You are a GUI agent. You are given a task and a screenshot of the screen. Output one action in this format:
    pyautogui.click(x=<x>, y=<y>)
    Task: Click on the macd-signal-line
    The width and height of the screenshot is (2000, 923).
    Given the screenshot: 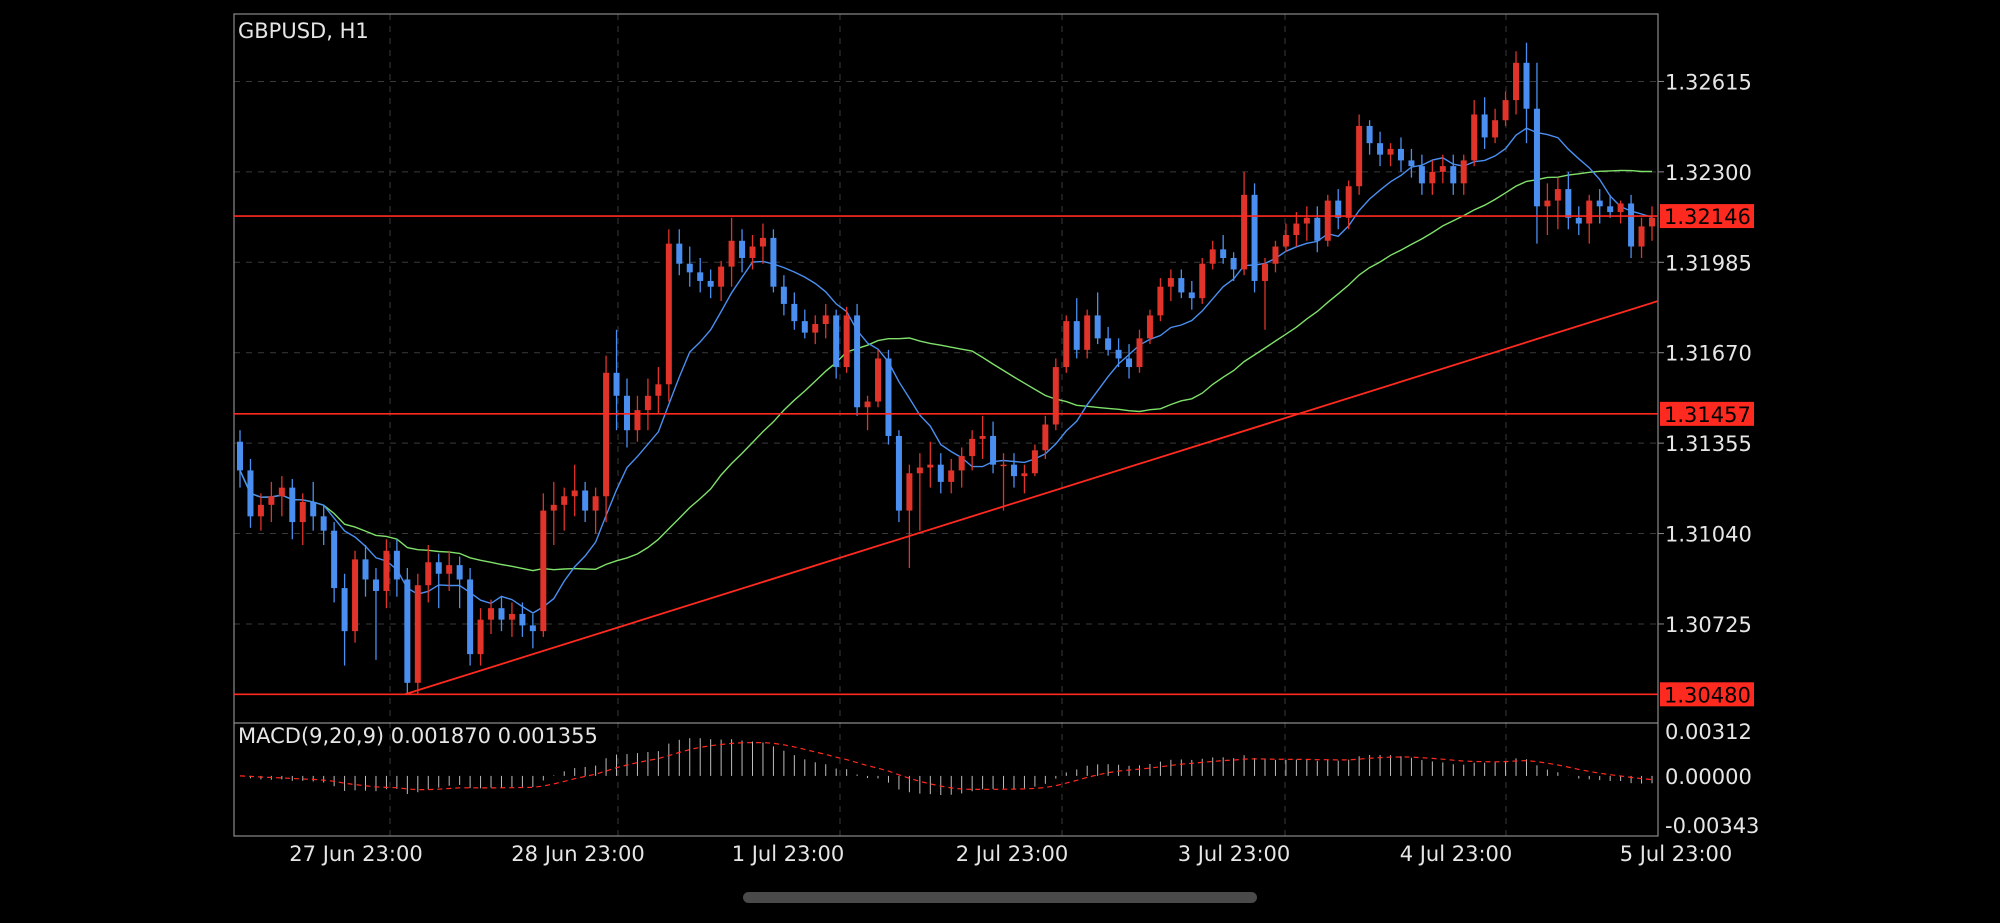 What is the action you would take?
    pyautogui.click(x=946, y=766)
    